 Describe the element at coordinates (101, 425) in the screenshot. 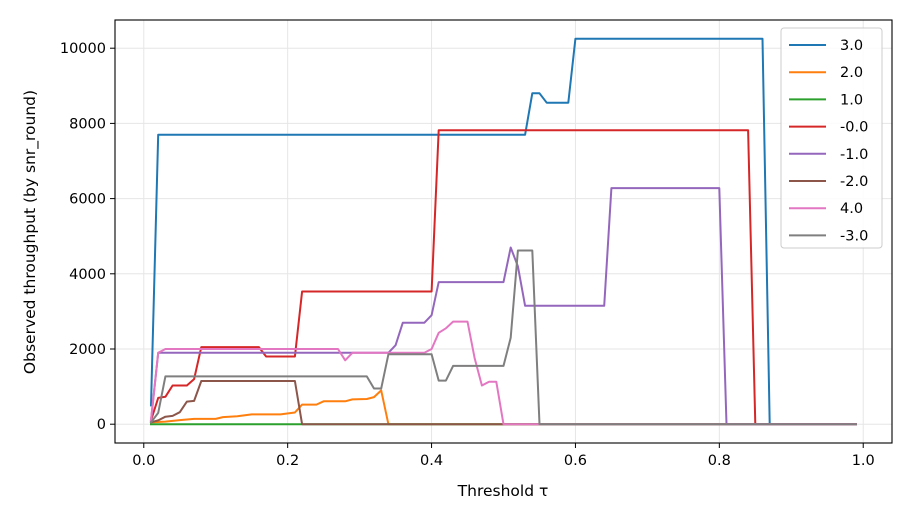

I see `y-tick-label: 0` at that location.